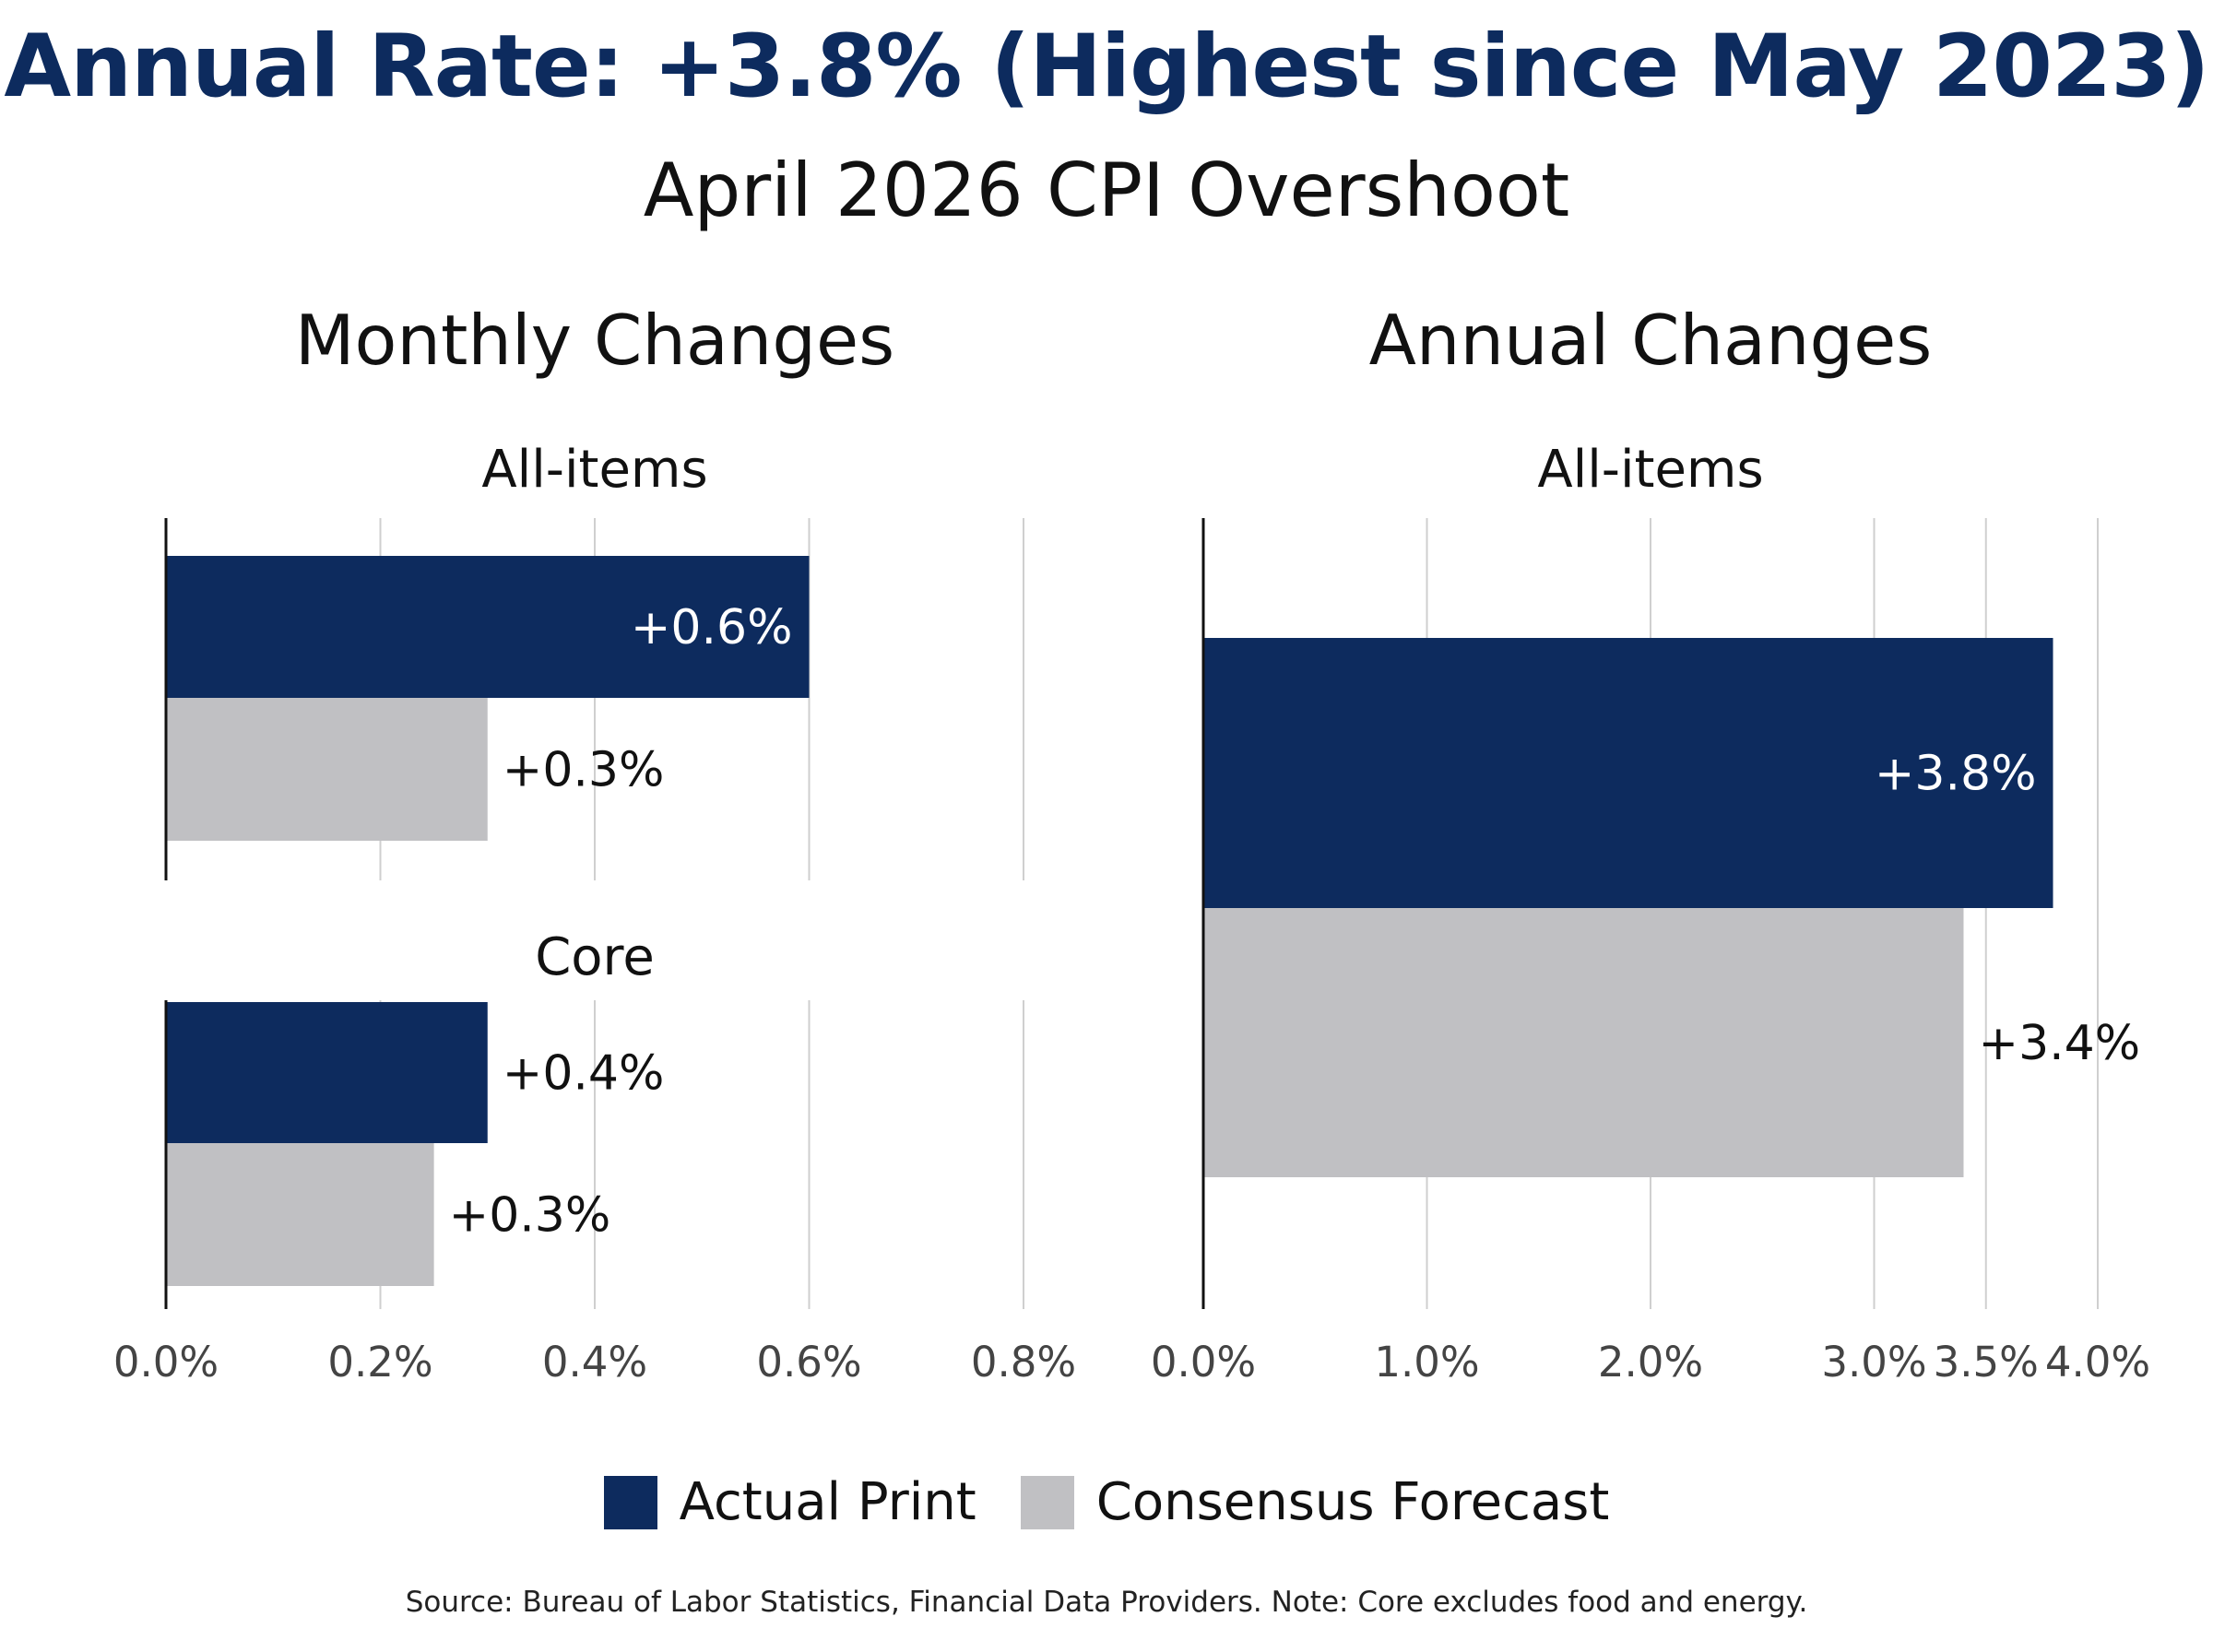 This screenshot has height=1652, width=2213. I want to click on data-label-forecast: +3.4%, so click(2060, 1043).